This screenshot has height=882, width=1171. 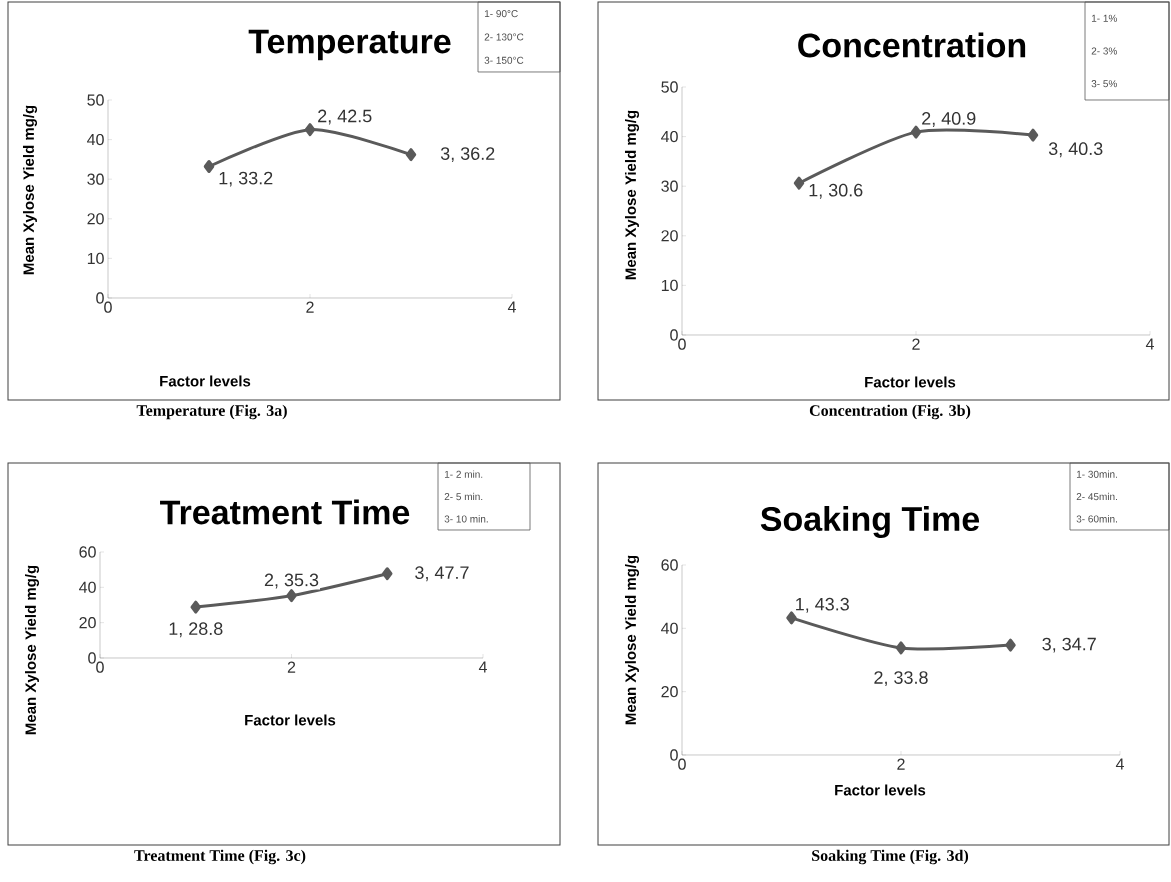 I want to click on chart-title: Concentration, so click(x=912, y=45).